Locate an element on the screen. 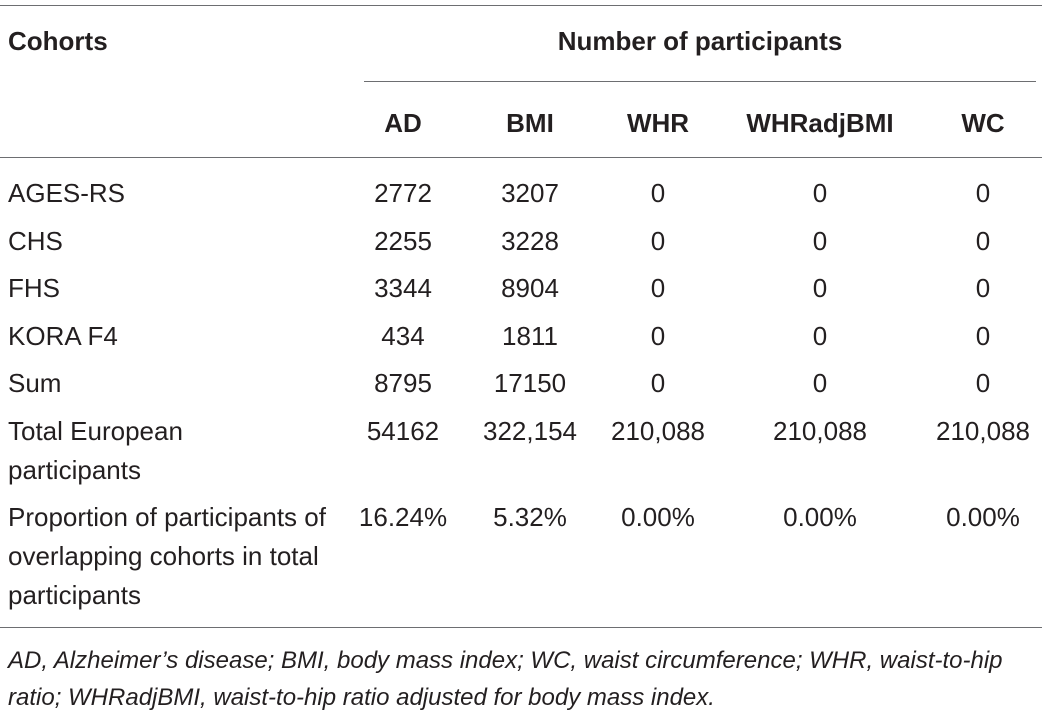 This screenshot has width=1042, height=718. table-bottom-rule is located at coordinates (521, 627).